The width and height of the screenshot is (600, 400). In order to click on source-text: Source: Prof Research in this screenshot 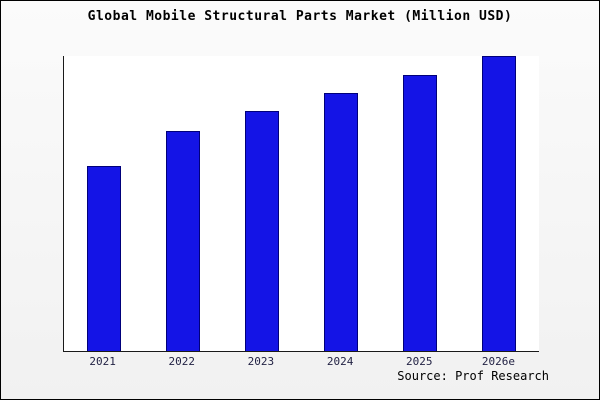, I will do `click(473, 376)`.